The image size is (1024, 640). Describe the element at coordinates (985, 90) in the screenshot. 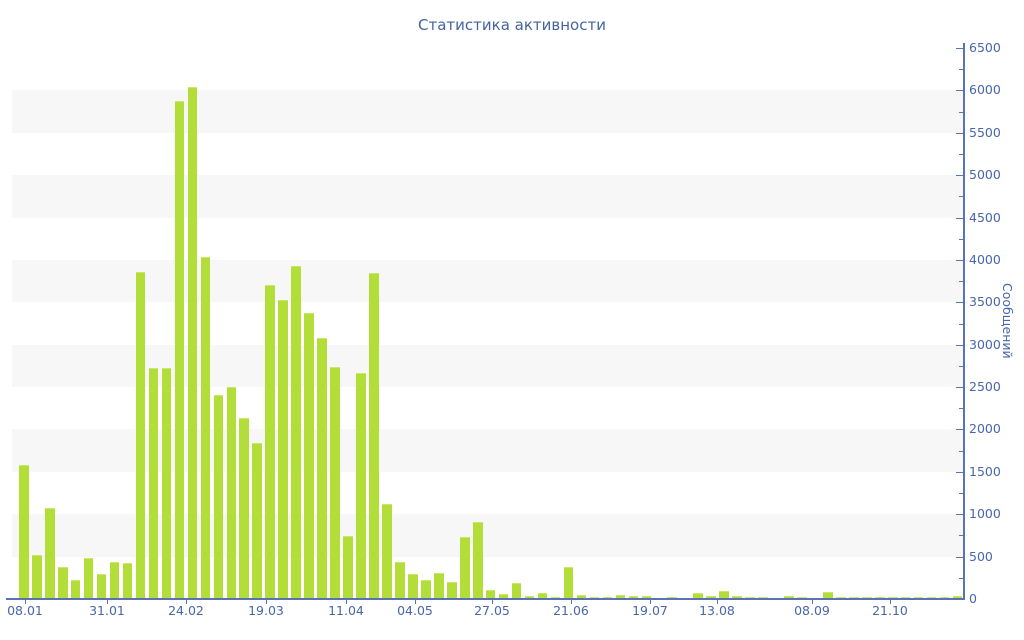

I see `y-tick-label: 6000` at that location.